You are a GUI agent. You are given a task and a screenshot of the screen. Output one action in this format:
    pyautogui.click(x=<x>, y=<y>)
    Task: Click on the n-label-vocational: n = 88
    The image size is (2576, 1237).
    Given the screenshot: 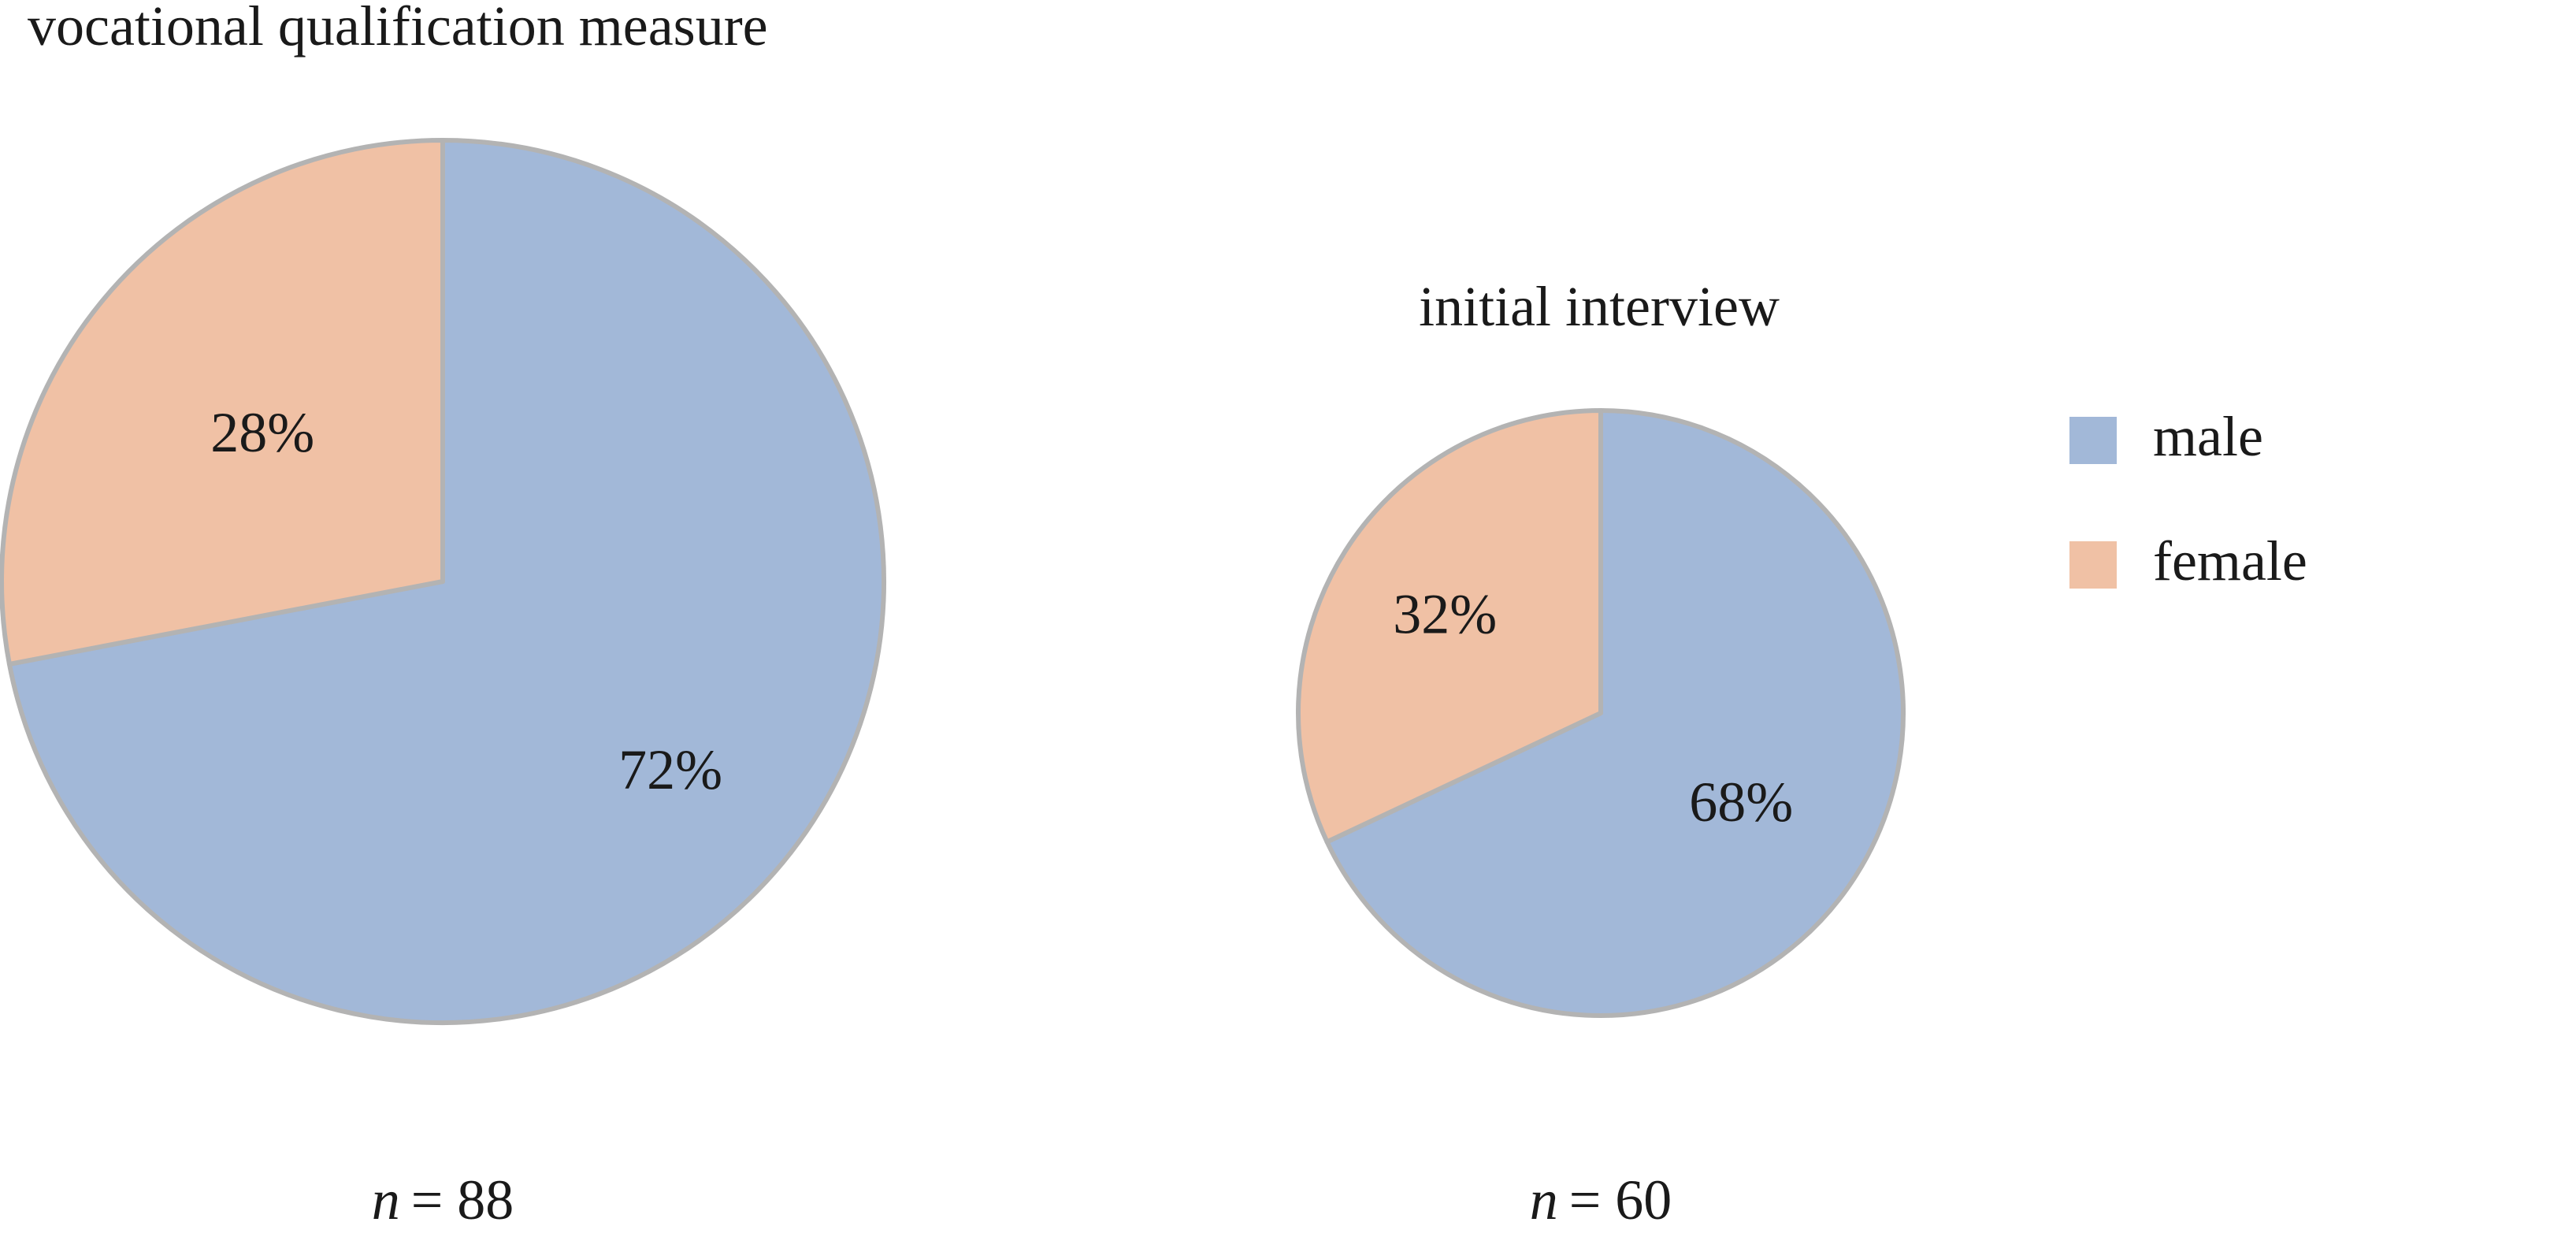 What is the action you would take?
    pyautogui.click(x=443, y=1200)
    